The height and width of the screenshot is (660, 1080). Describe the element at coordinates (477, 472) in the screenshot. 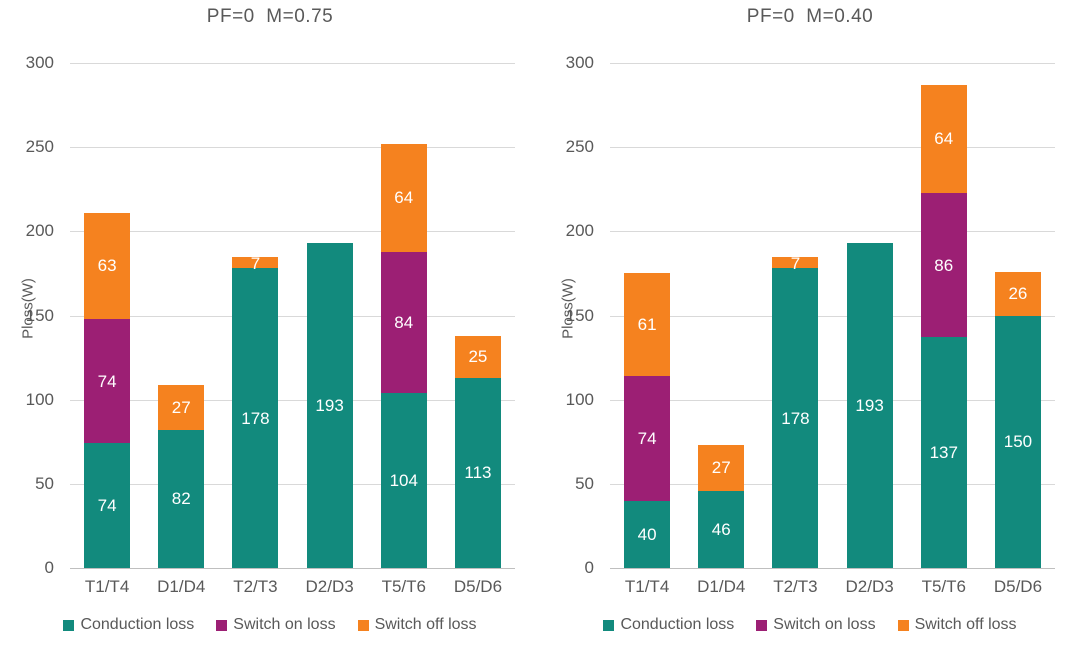

I see `bar-segment-conduction-loss: 113` at that location.